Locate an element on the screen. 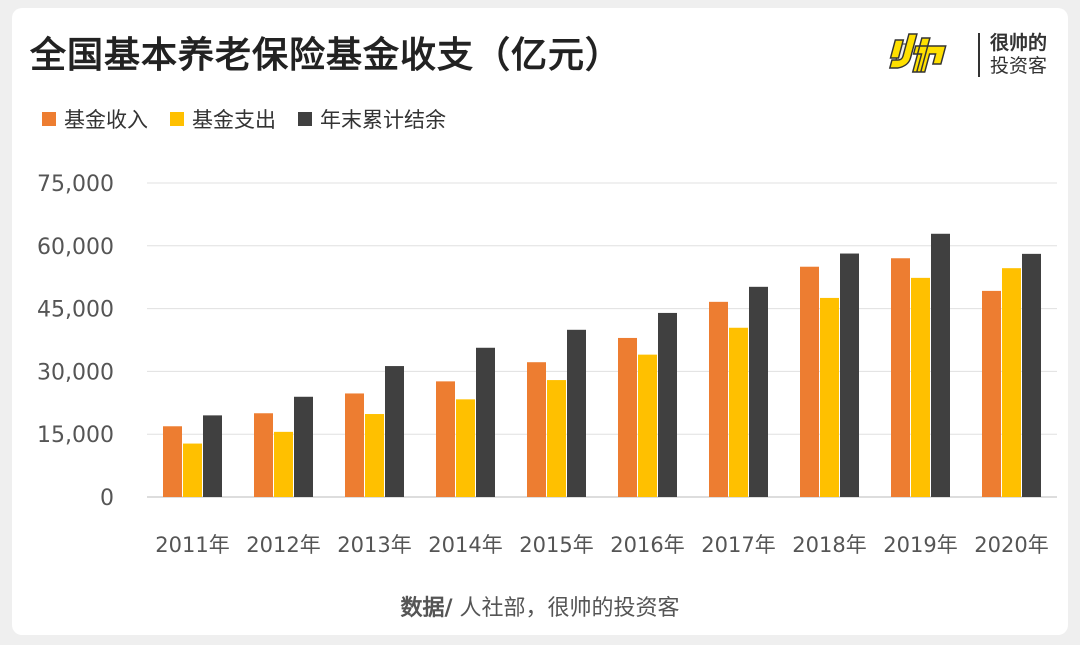  logo-mark-icon is located at coordinates (917, 53).